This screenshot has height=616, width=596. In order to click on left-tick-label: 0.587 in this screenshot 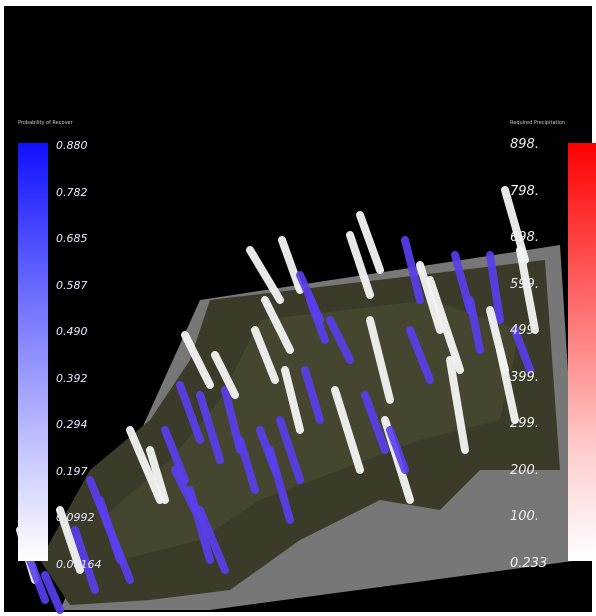, I will do `click(72, 285)`.